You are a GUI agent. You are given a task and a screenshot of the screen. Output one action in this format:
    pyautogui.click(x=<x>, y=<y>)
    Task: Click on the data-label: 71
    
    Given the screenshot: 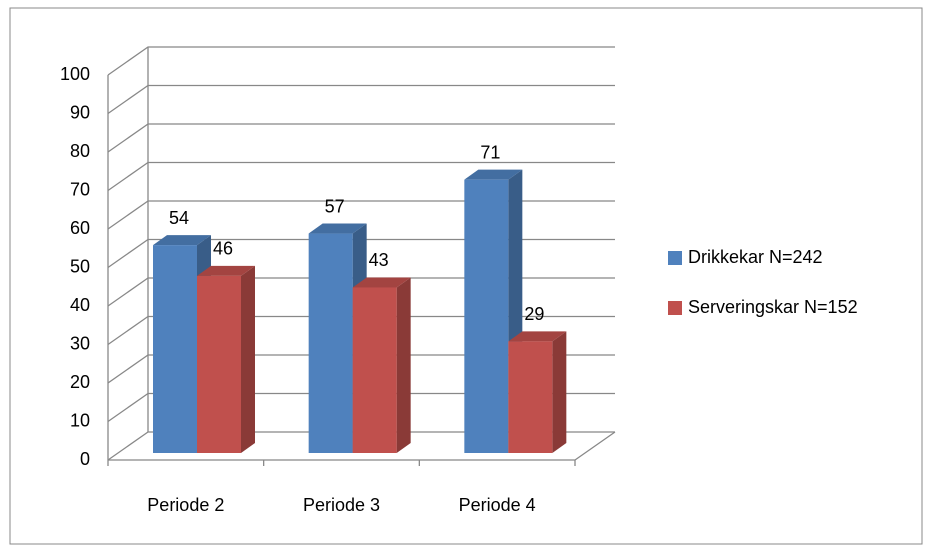 What is the action you would take?
    pyautogui.click(x=490, y=152)
    